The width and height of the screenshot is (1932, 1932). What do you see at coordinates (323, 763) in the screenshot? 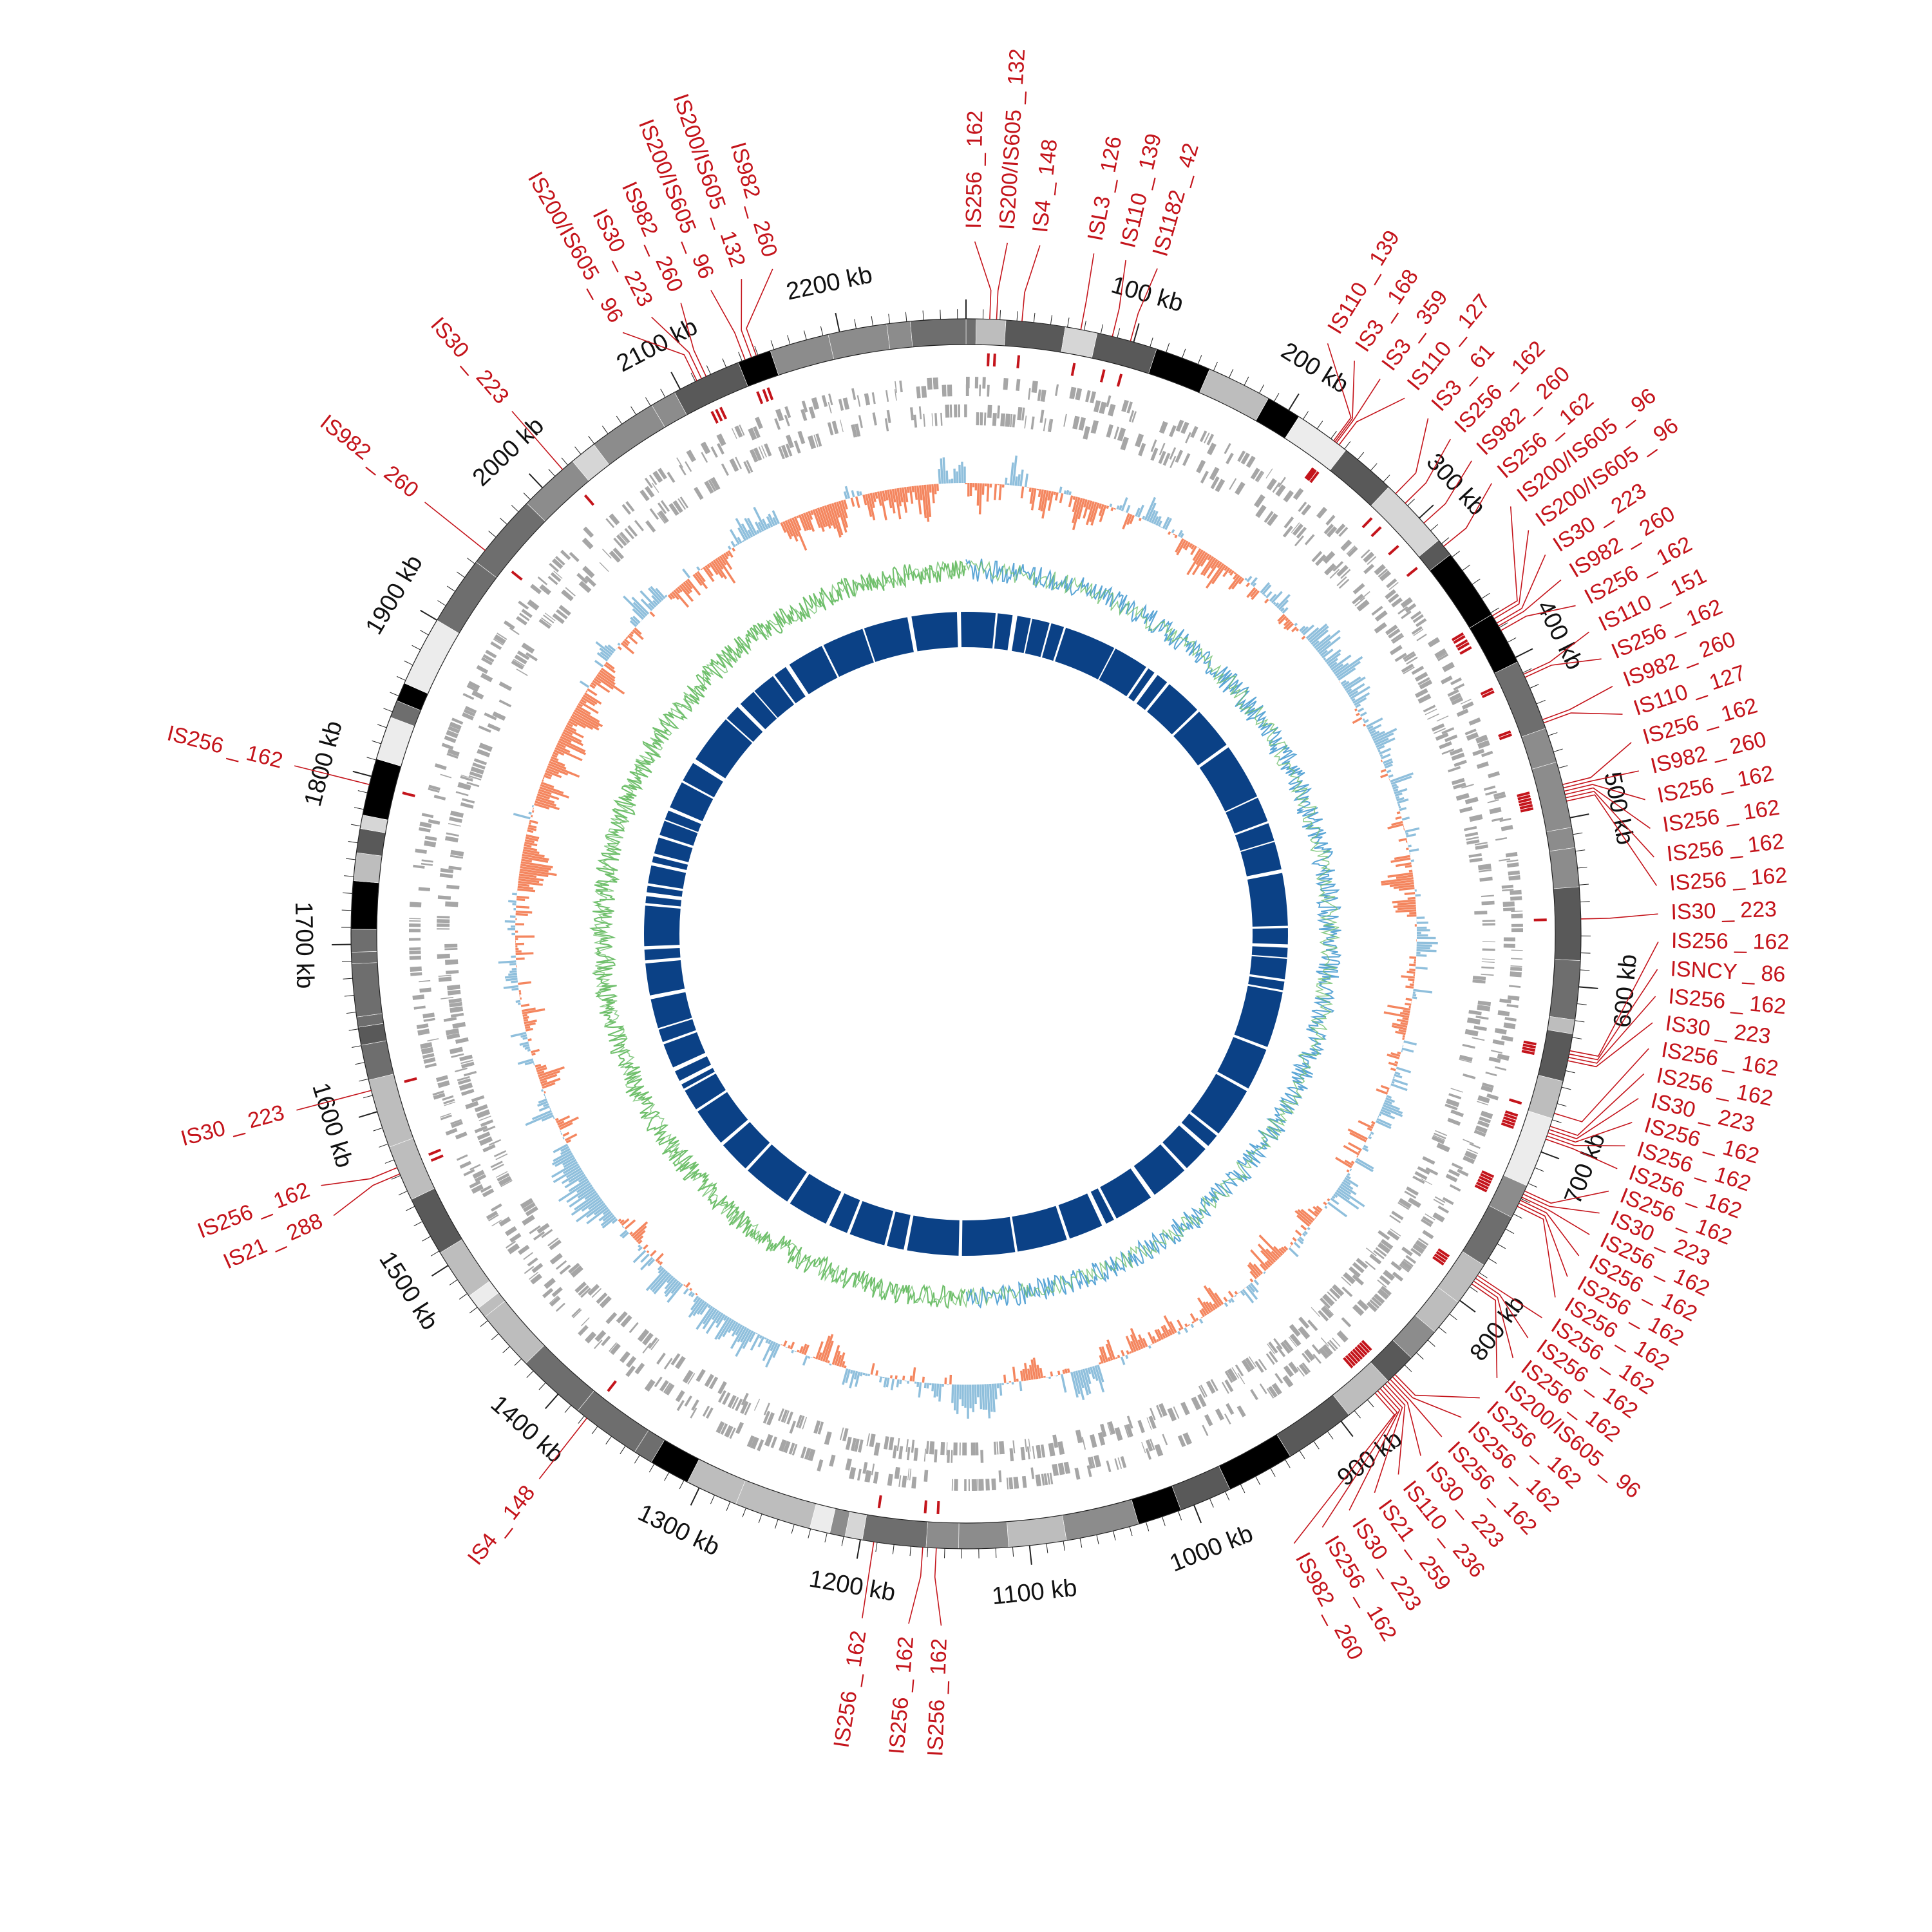
I see `scale-tick-label: 1800 kb` at bounding box center [323, 763].